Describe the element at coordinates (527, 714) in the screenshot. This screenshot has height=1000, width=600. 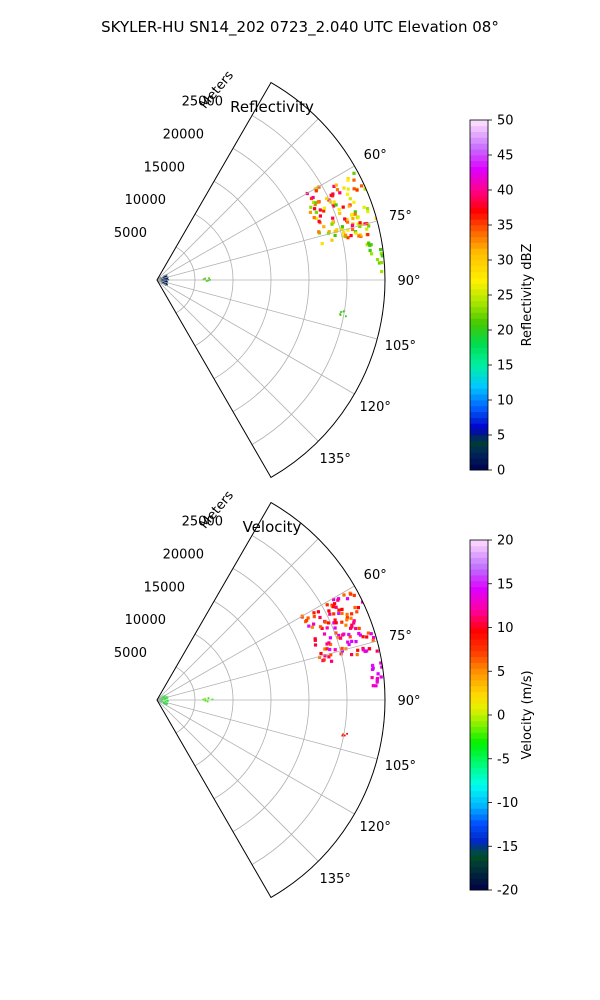
I see `colorbar-label: Velocity (m/s)` at that location.